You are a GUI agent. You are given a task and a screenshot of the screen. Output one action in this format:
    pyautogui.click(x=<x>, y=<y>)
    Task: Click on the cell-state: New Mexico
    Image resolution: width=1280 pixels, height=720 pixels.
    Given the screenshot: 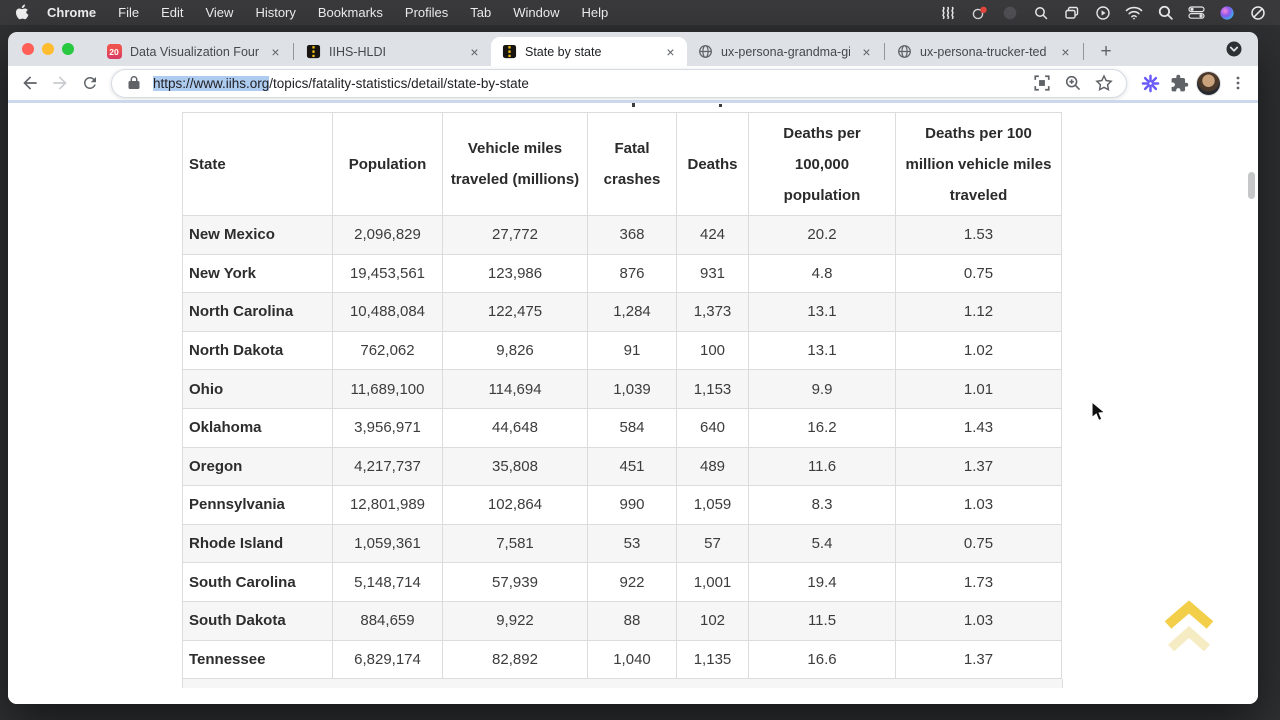 What is the action you would take?
    pyautogui.click(x=257, y=235)
    